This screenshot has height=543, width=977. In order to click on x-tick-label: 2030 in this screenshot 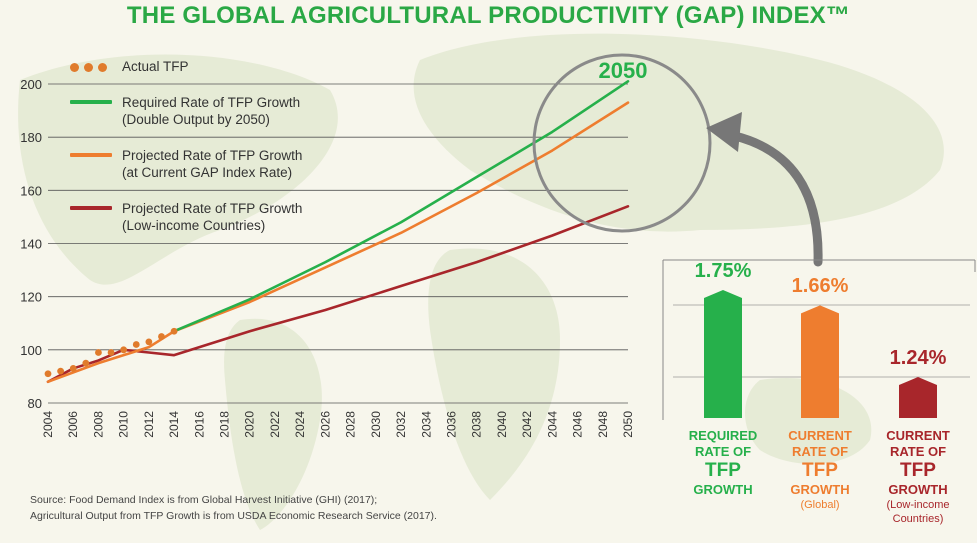, I will do `click(376, 424)`.